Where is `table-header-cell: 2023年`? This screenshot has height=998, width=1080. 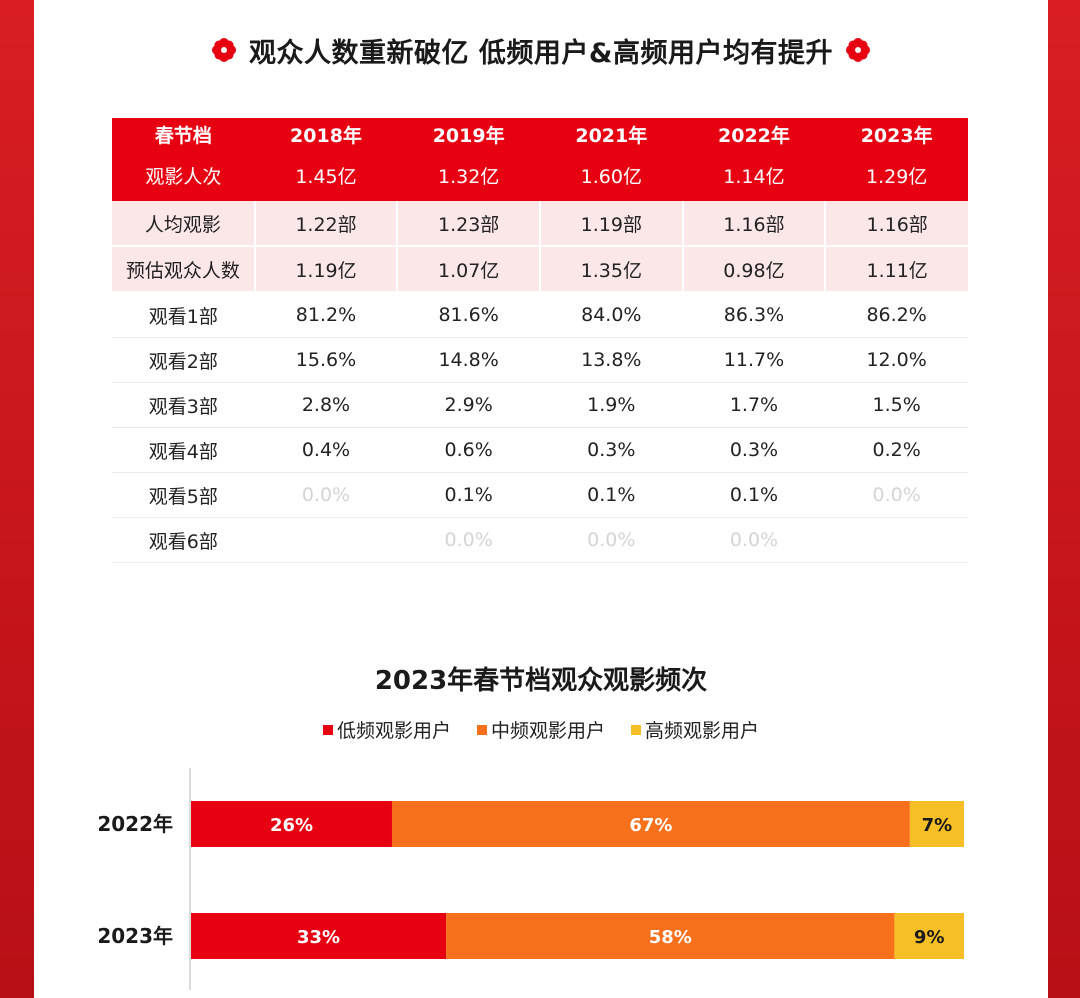 table-header-cell: 2023年 is located at coordinates (896, 133).